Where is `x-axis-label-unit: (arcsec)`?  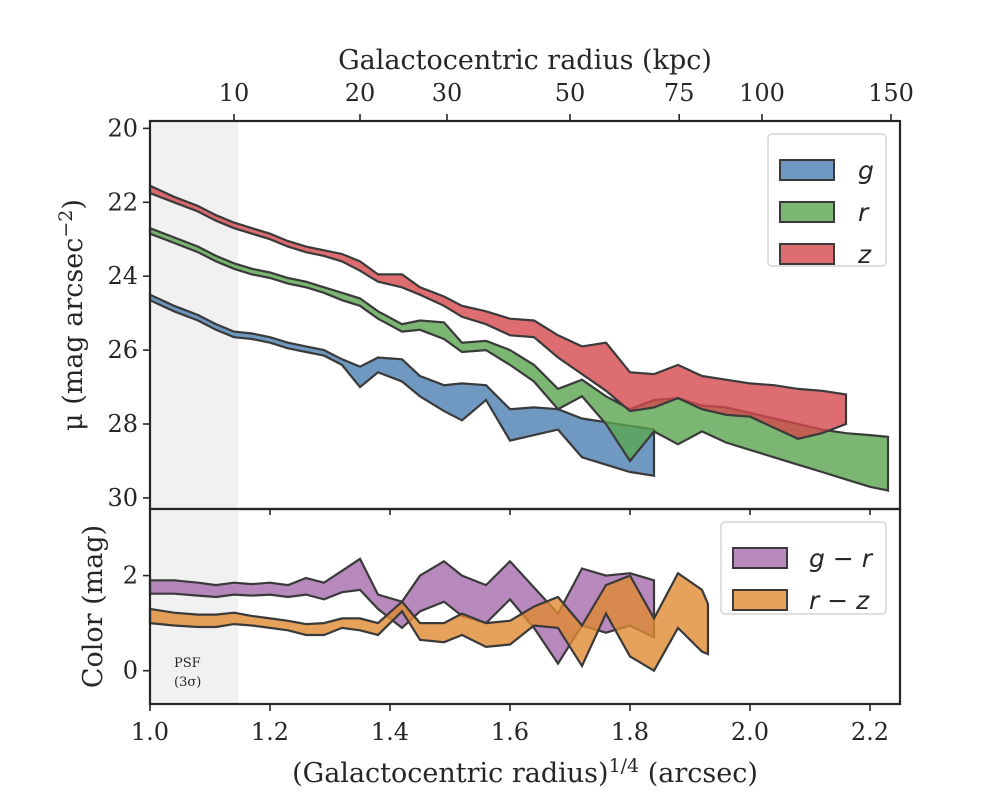 x-axis-label-unit: (arcsec) is located at coordinates (698, 773).